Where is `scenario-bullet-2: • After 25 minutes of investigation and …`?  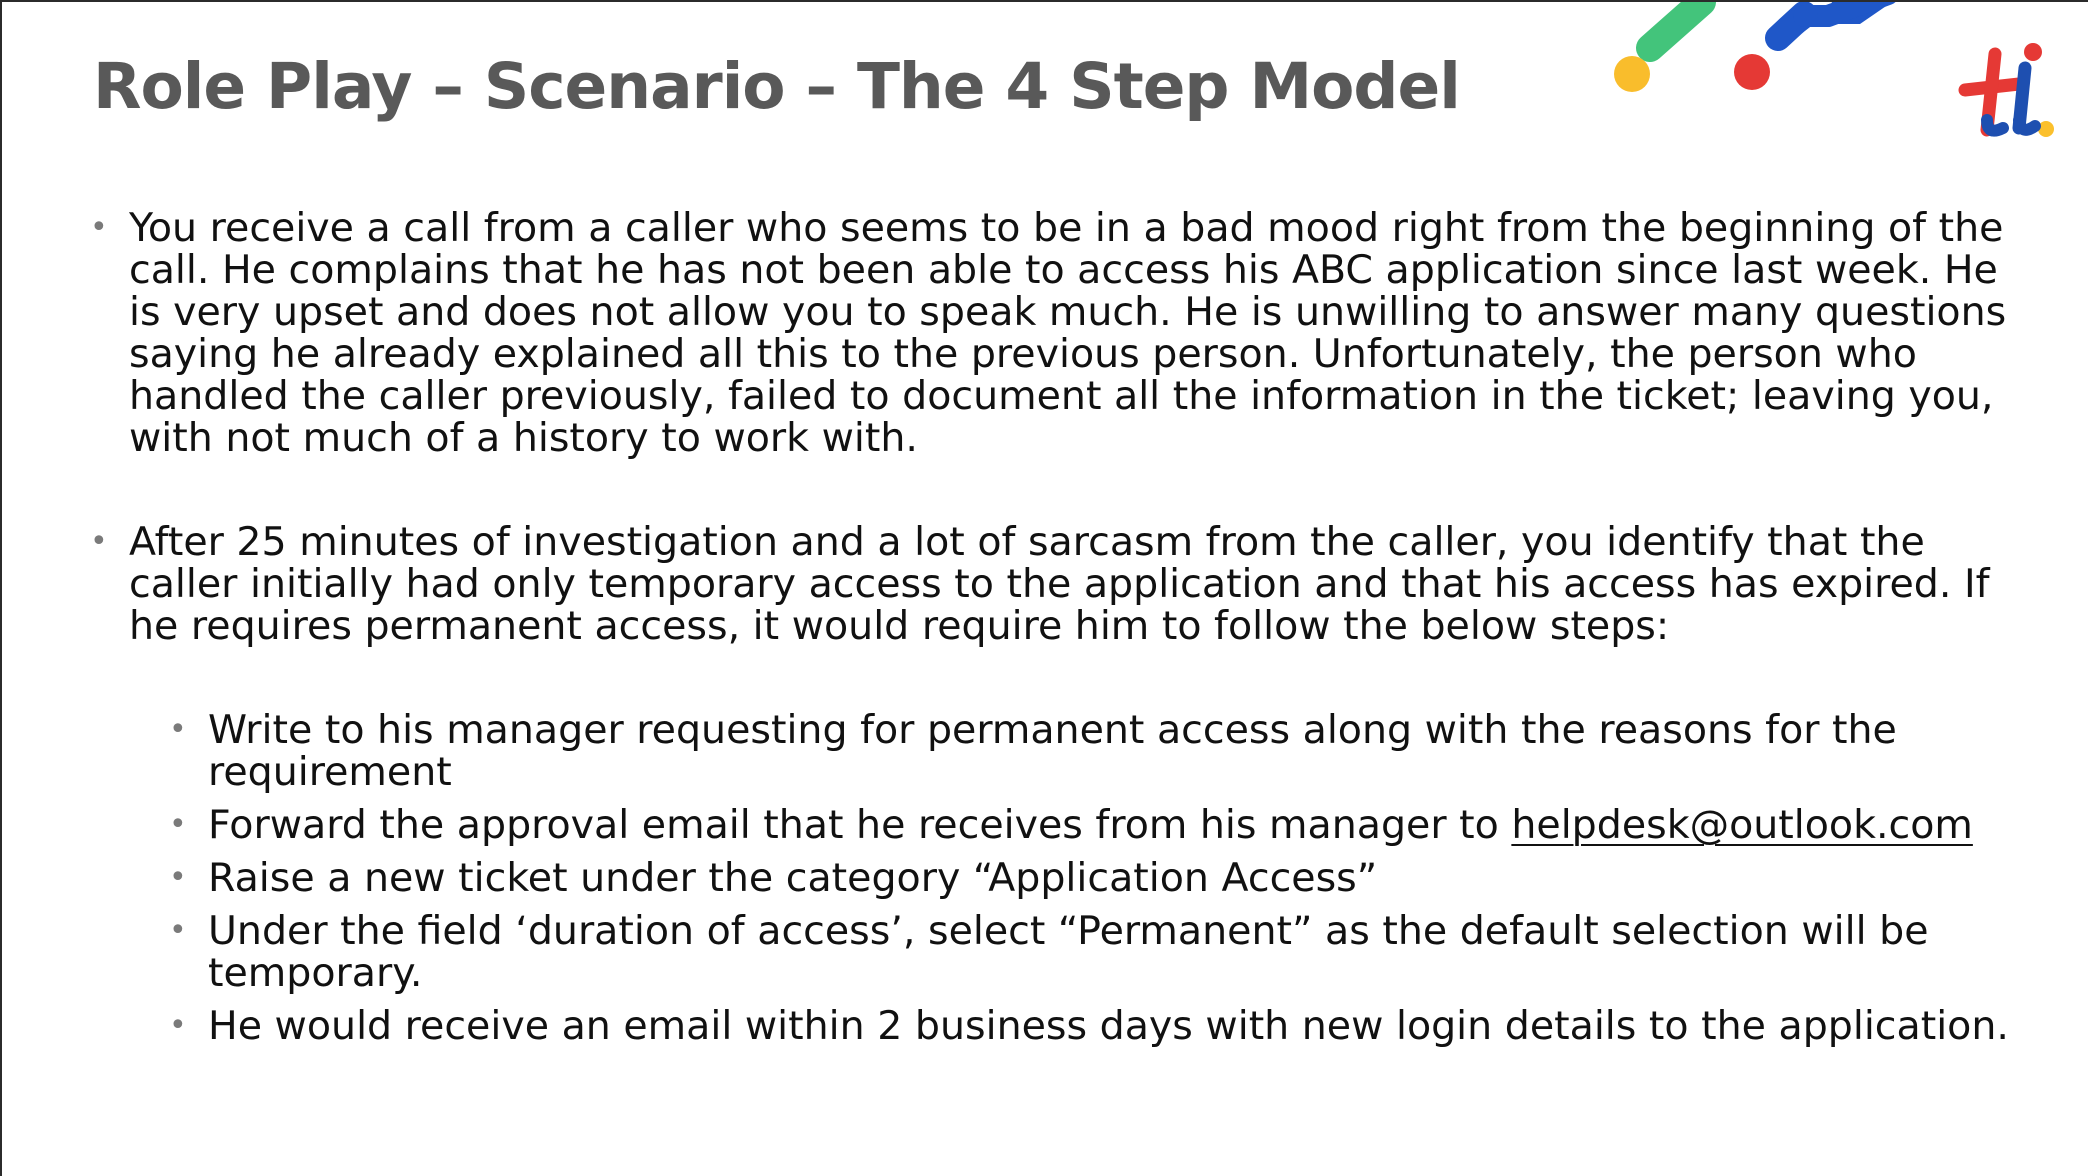 scenario-bullet-2: • After 25 minutes of investigation and … is located at coordinates (1060, 584).